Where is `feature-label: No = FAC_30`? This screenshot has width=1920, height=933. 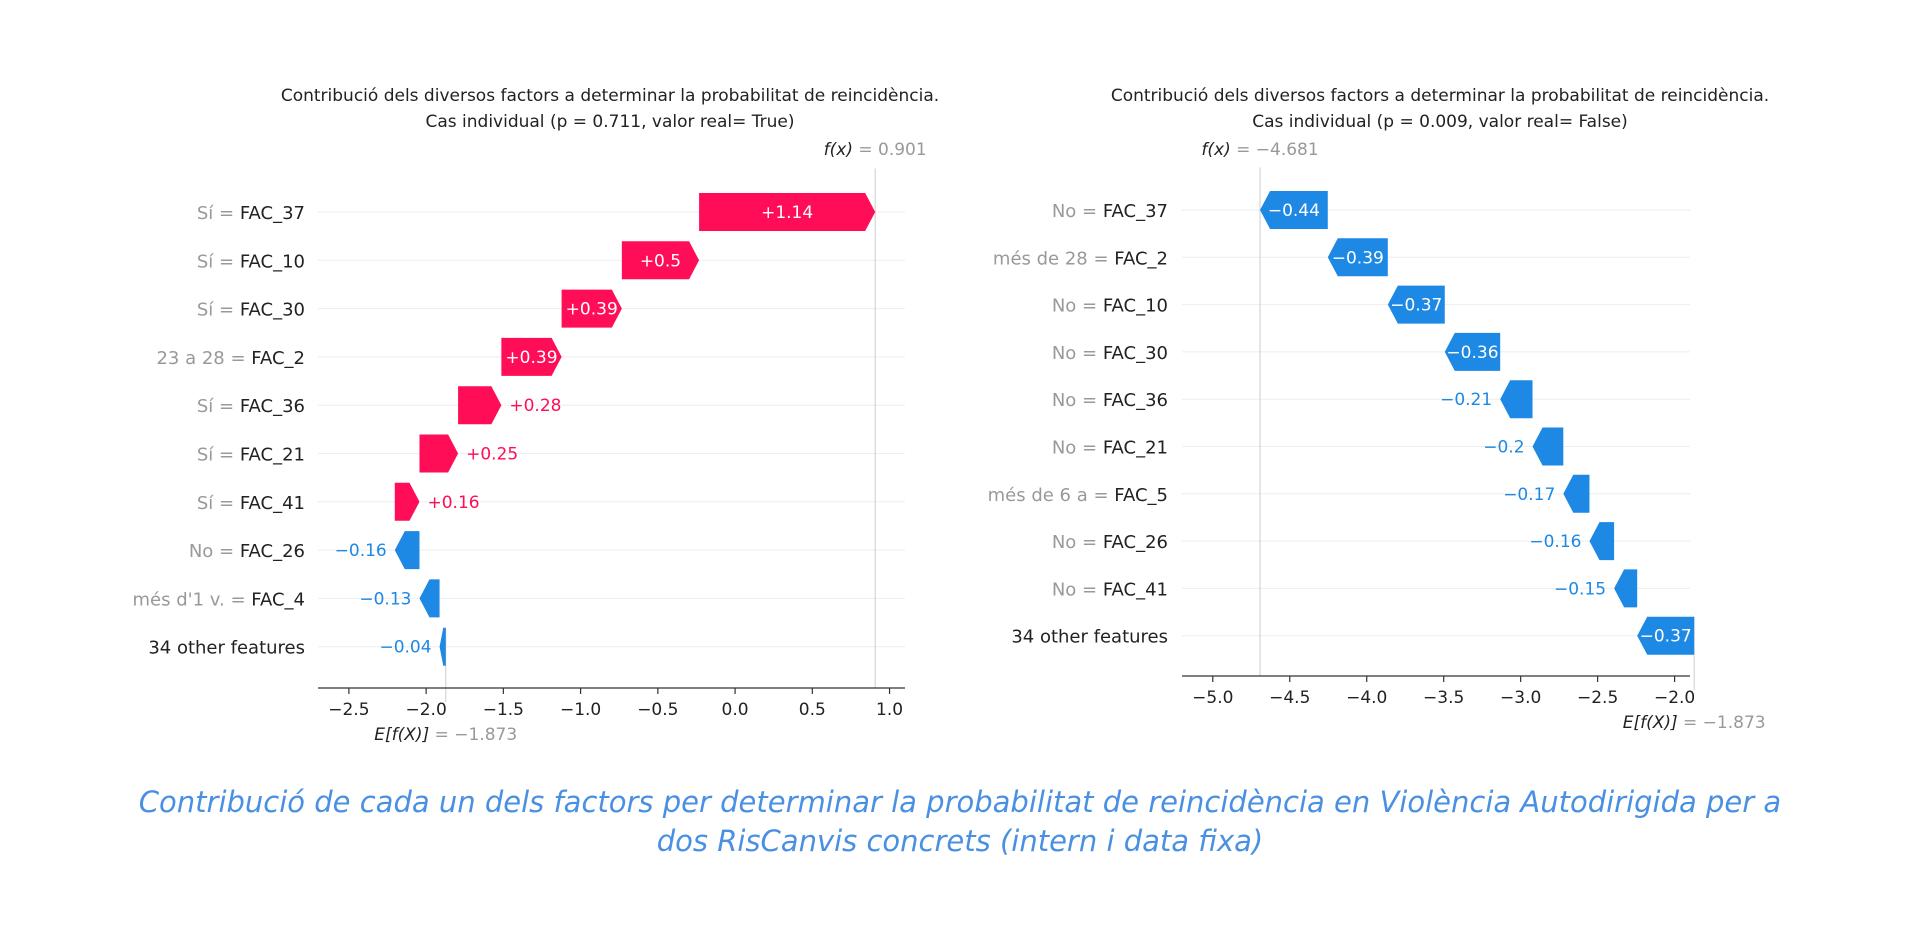
feature-label: No = FAC_30 is located at coordinates (1110, 353).